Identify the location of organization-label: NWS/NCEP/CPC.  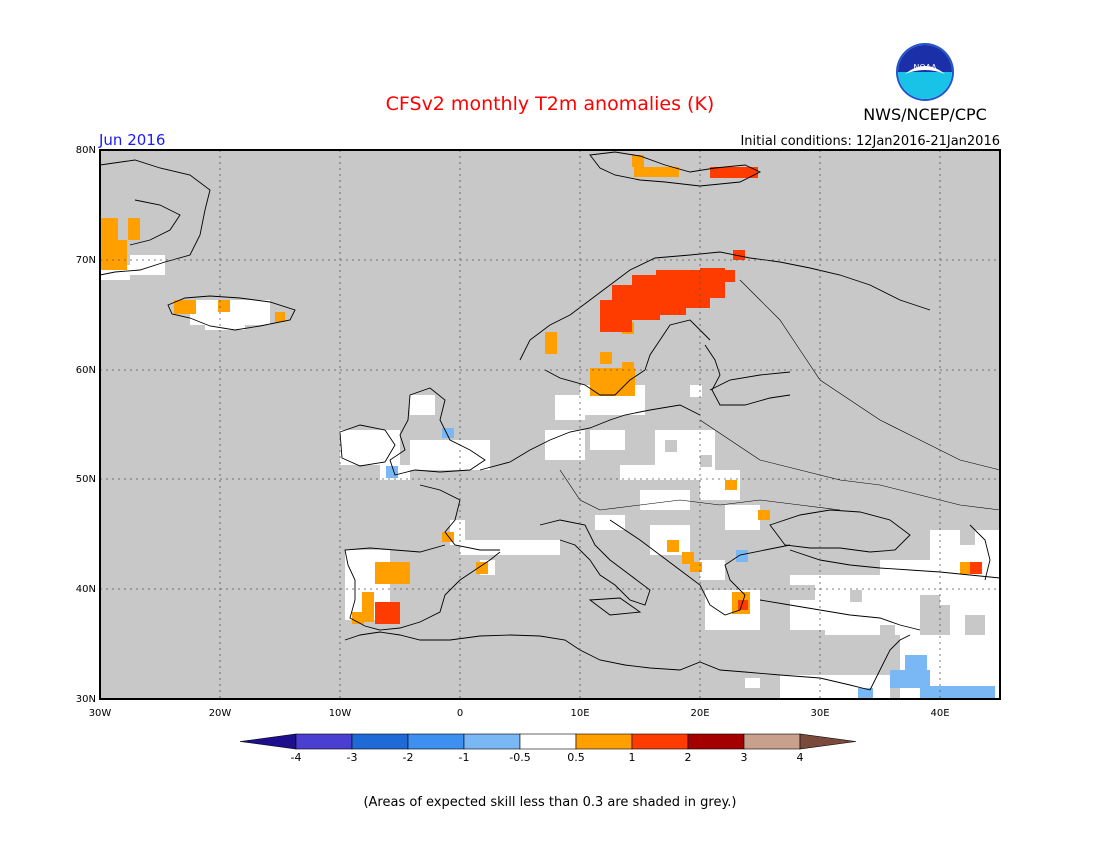
(925, 114).